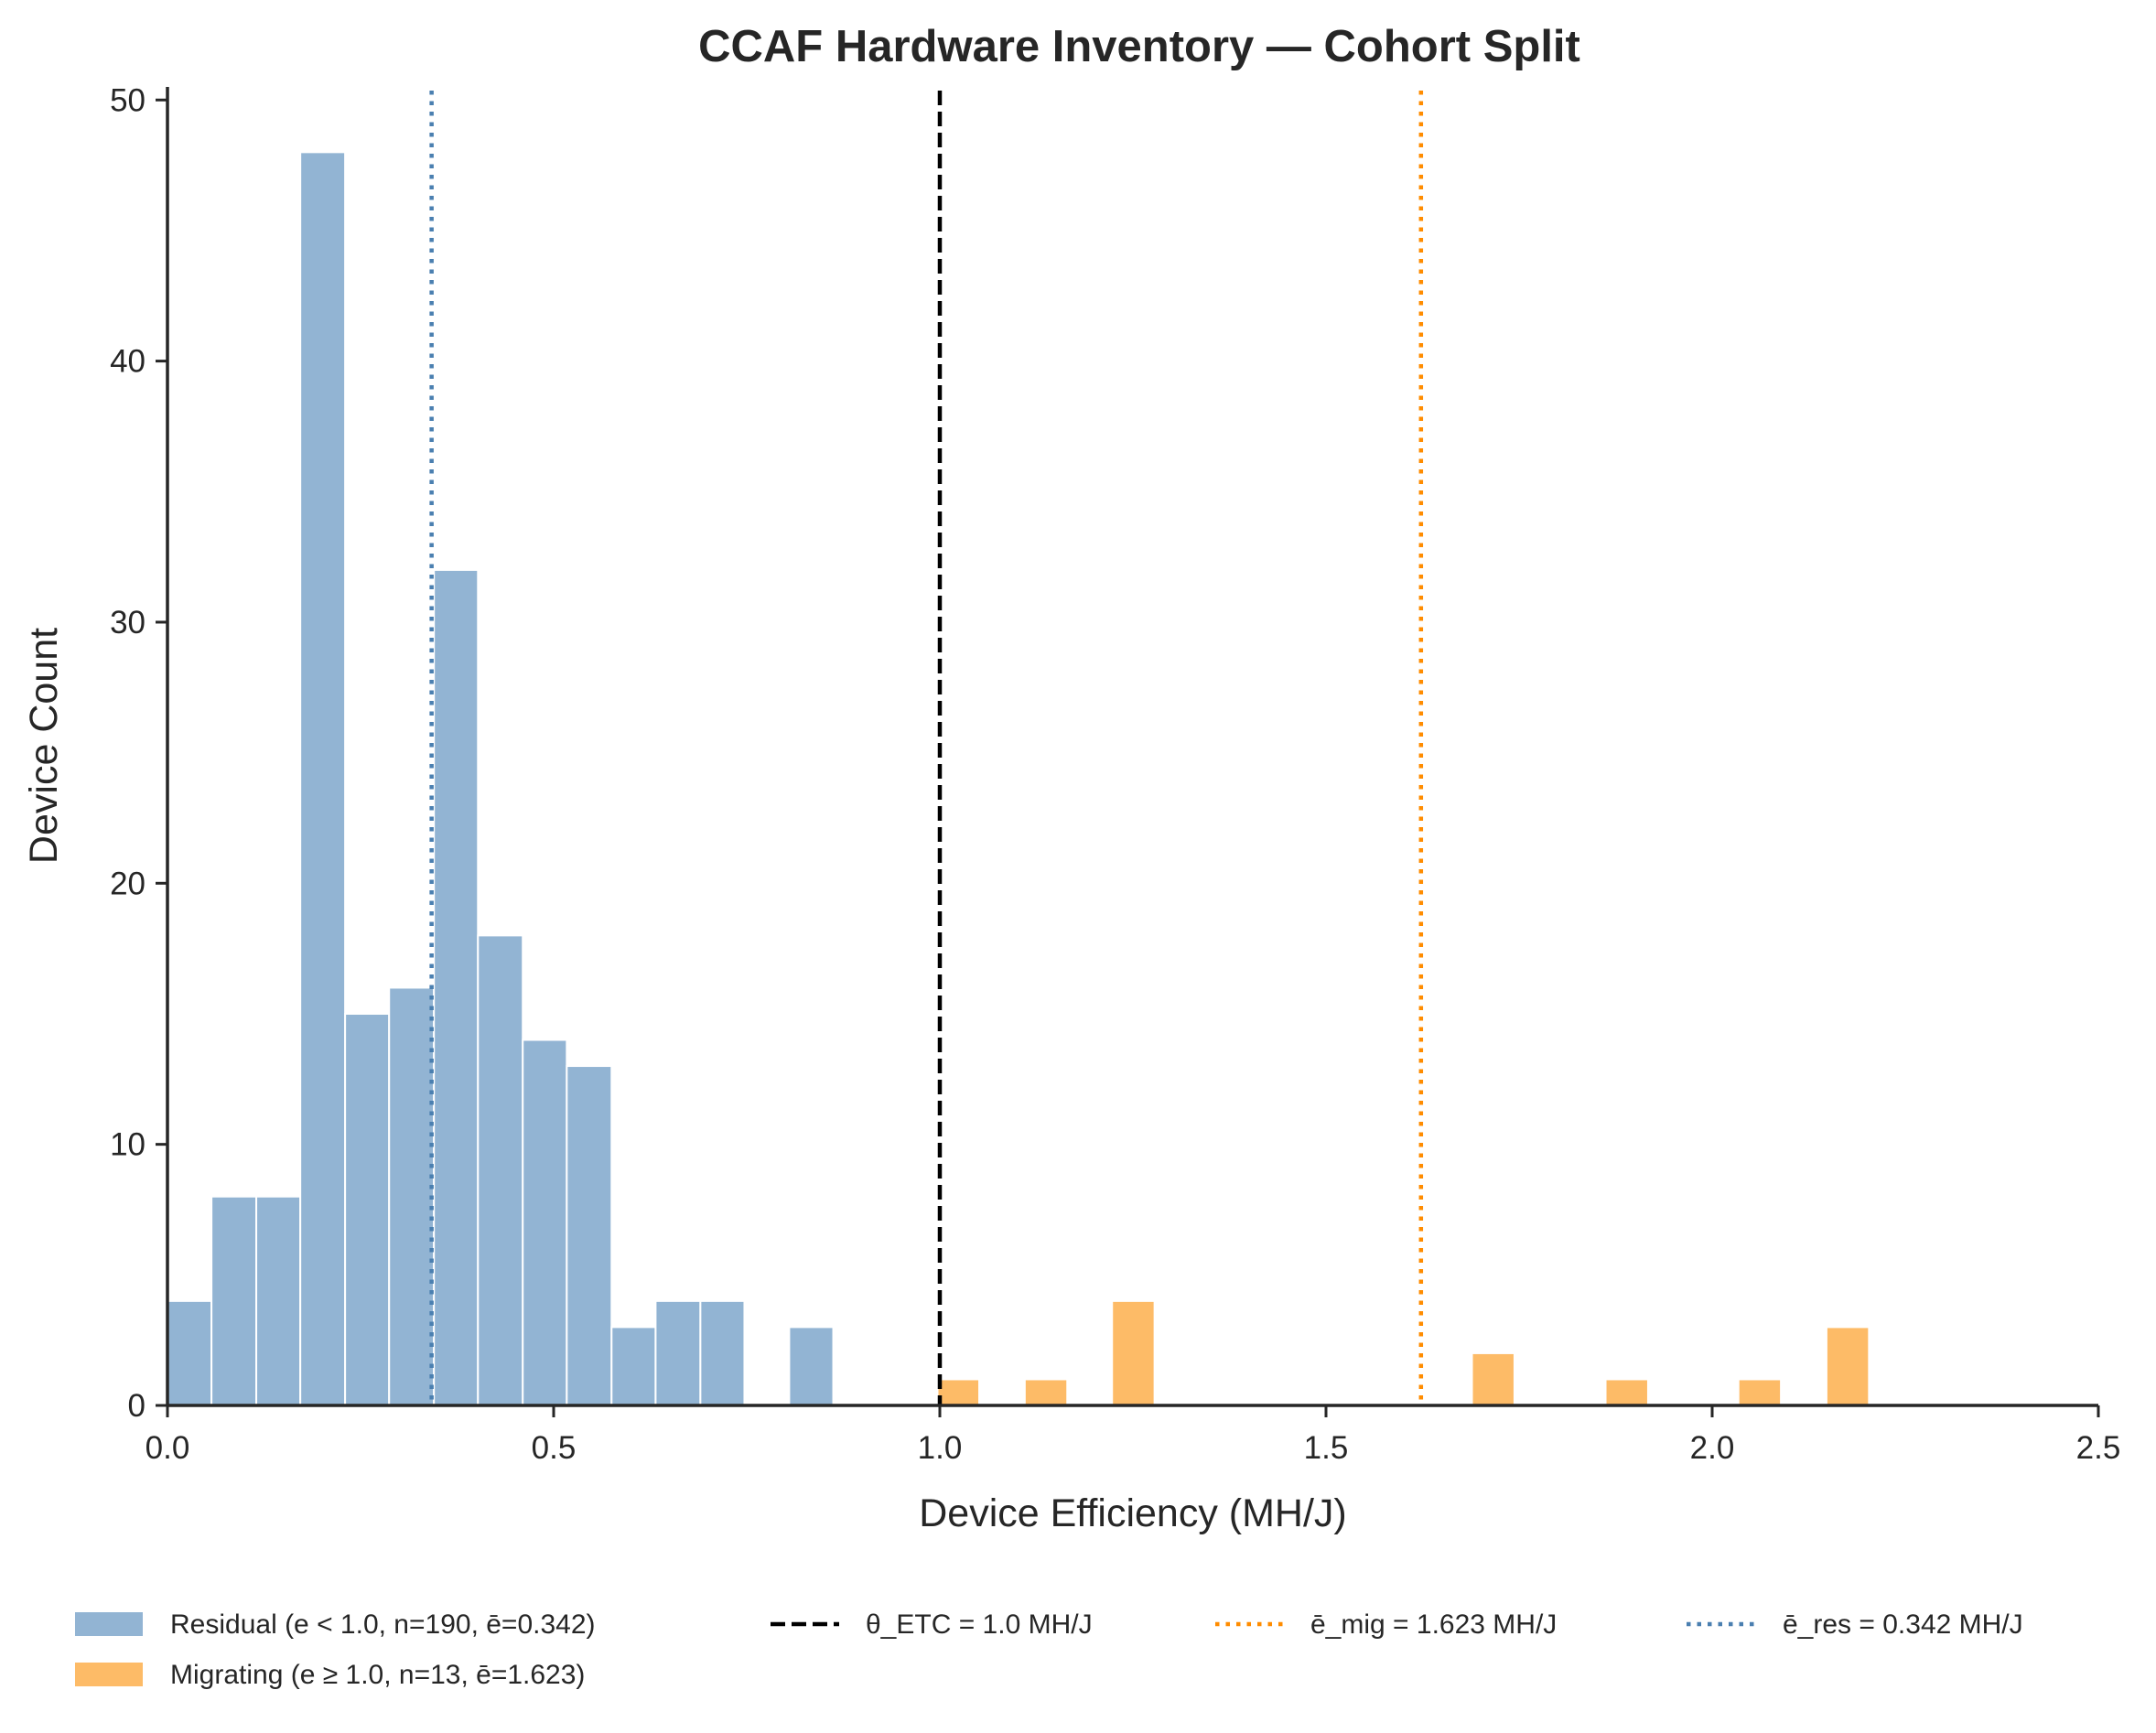 The height and width of the screenshot is (1733, 2156). Describe the element at coordinates (138, 753) in the screenshot. I see `y-axis-ticks: 0 10 20 30 40 50` at that location.